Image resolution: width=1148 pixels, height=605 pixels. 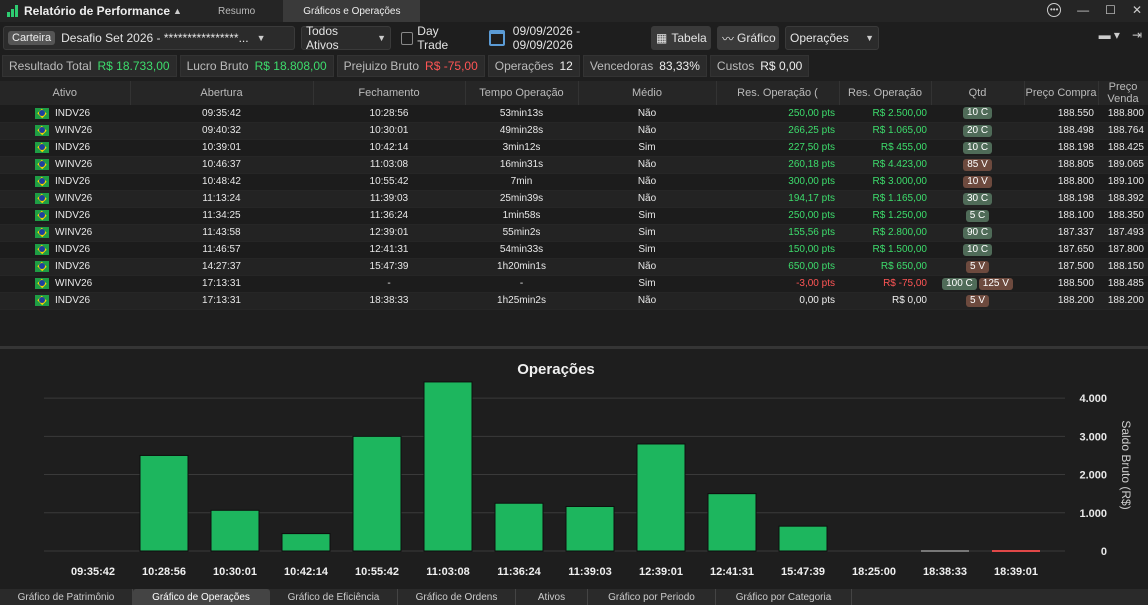 What do you see at coordinates (1061, 233) in the screenshot?
I see `cell-preco-compra: 187.337` at bounding box center [1061, 233].